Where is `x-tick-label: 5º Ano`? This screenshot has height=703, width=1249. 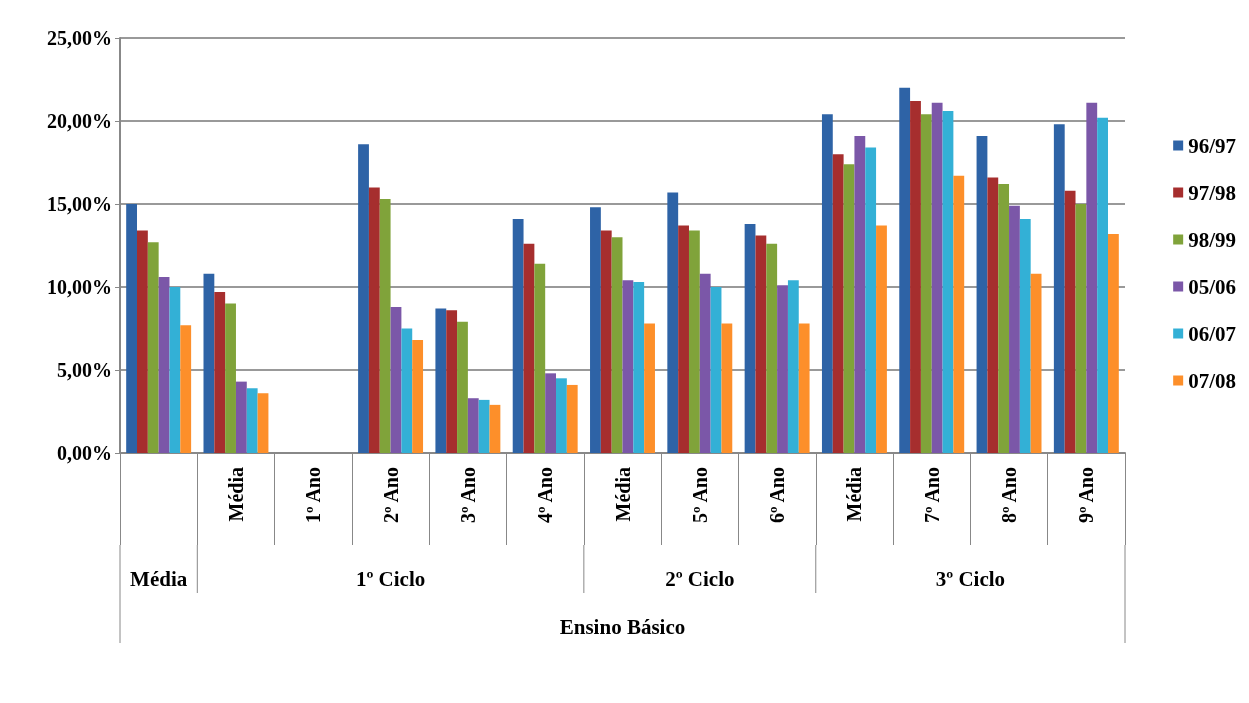 x-tick-label: 5º Ano is located at coordinates (699, 495).